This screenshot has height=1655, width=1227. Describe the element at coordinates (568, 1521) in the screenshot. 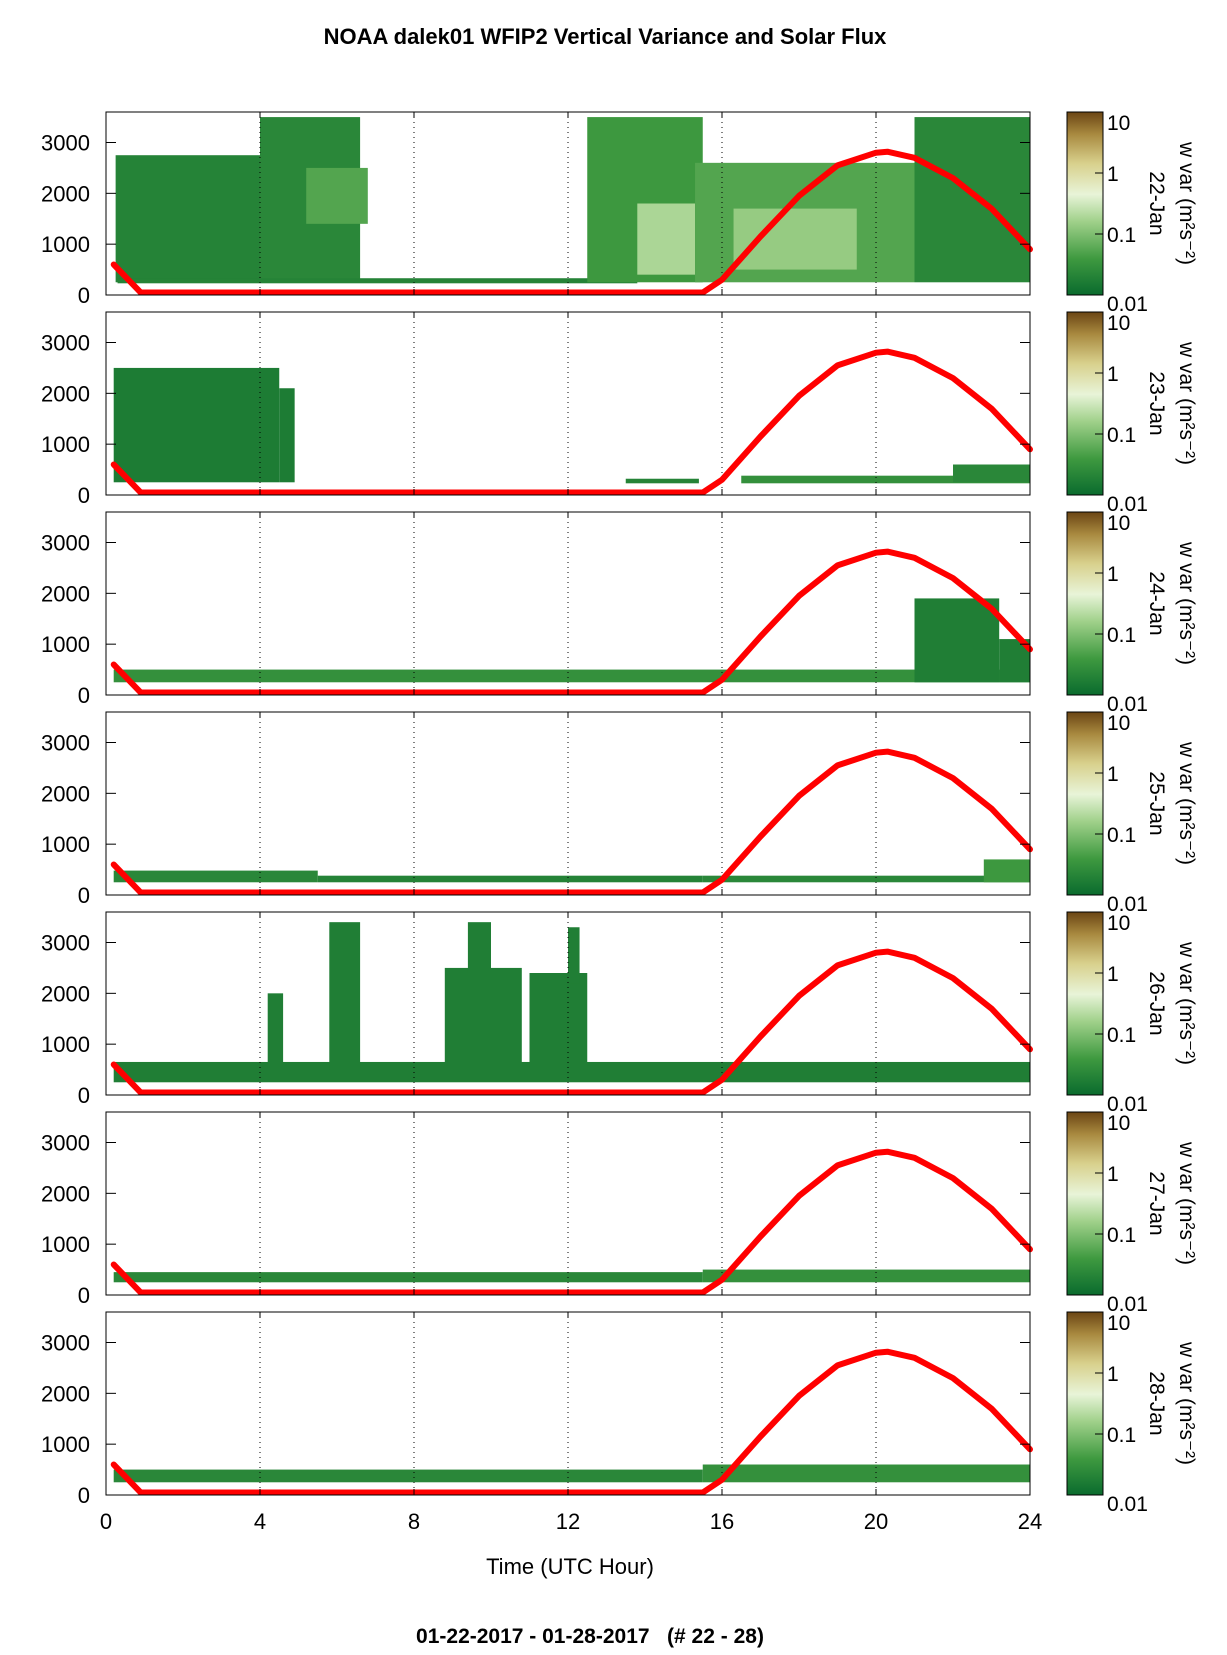

I see `x-tick-label: 12` at that location.